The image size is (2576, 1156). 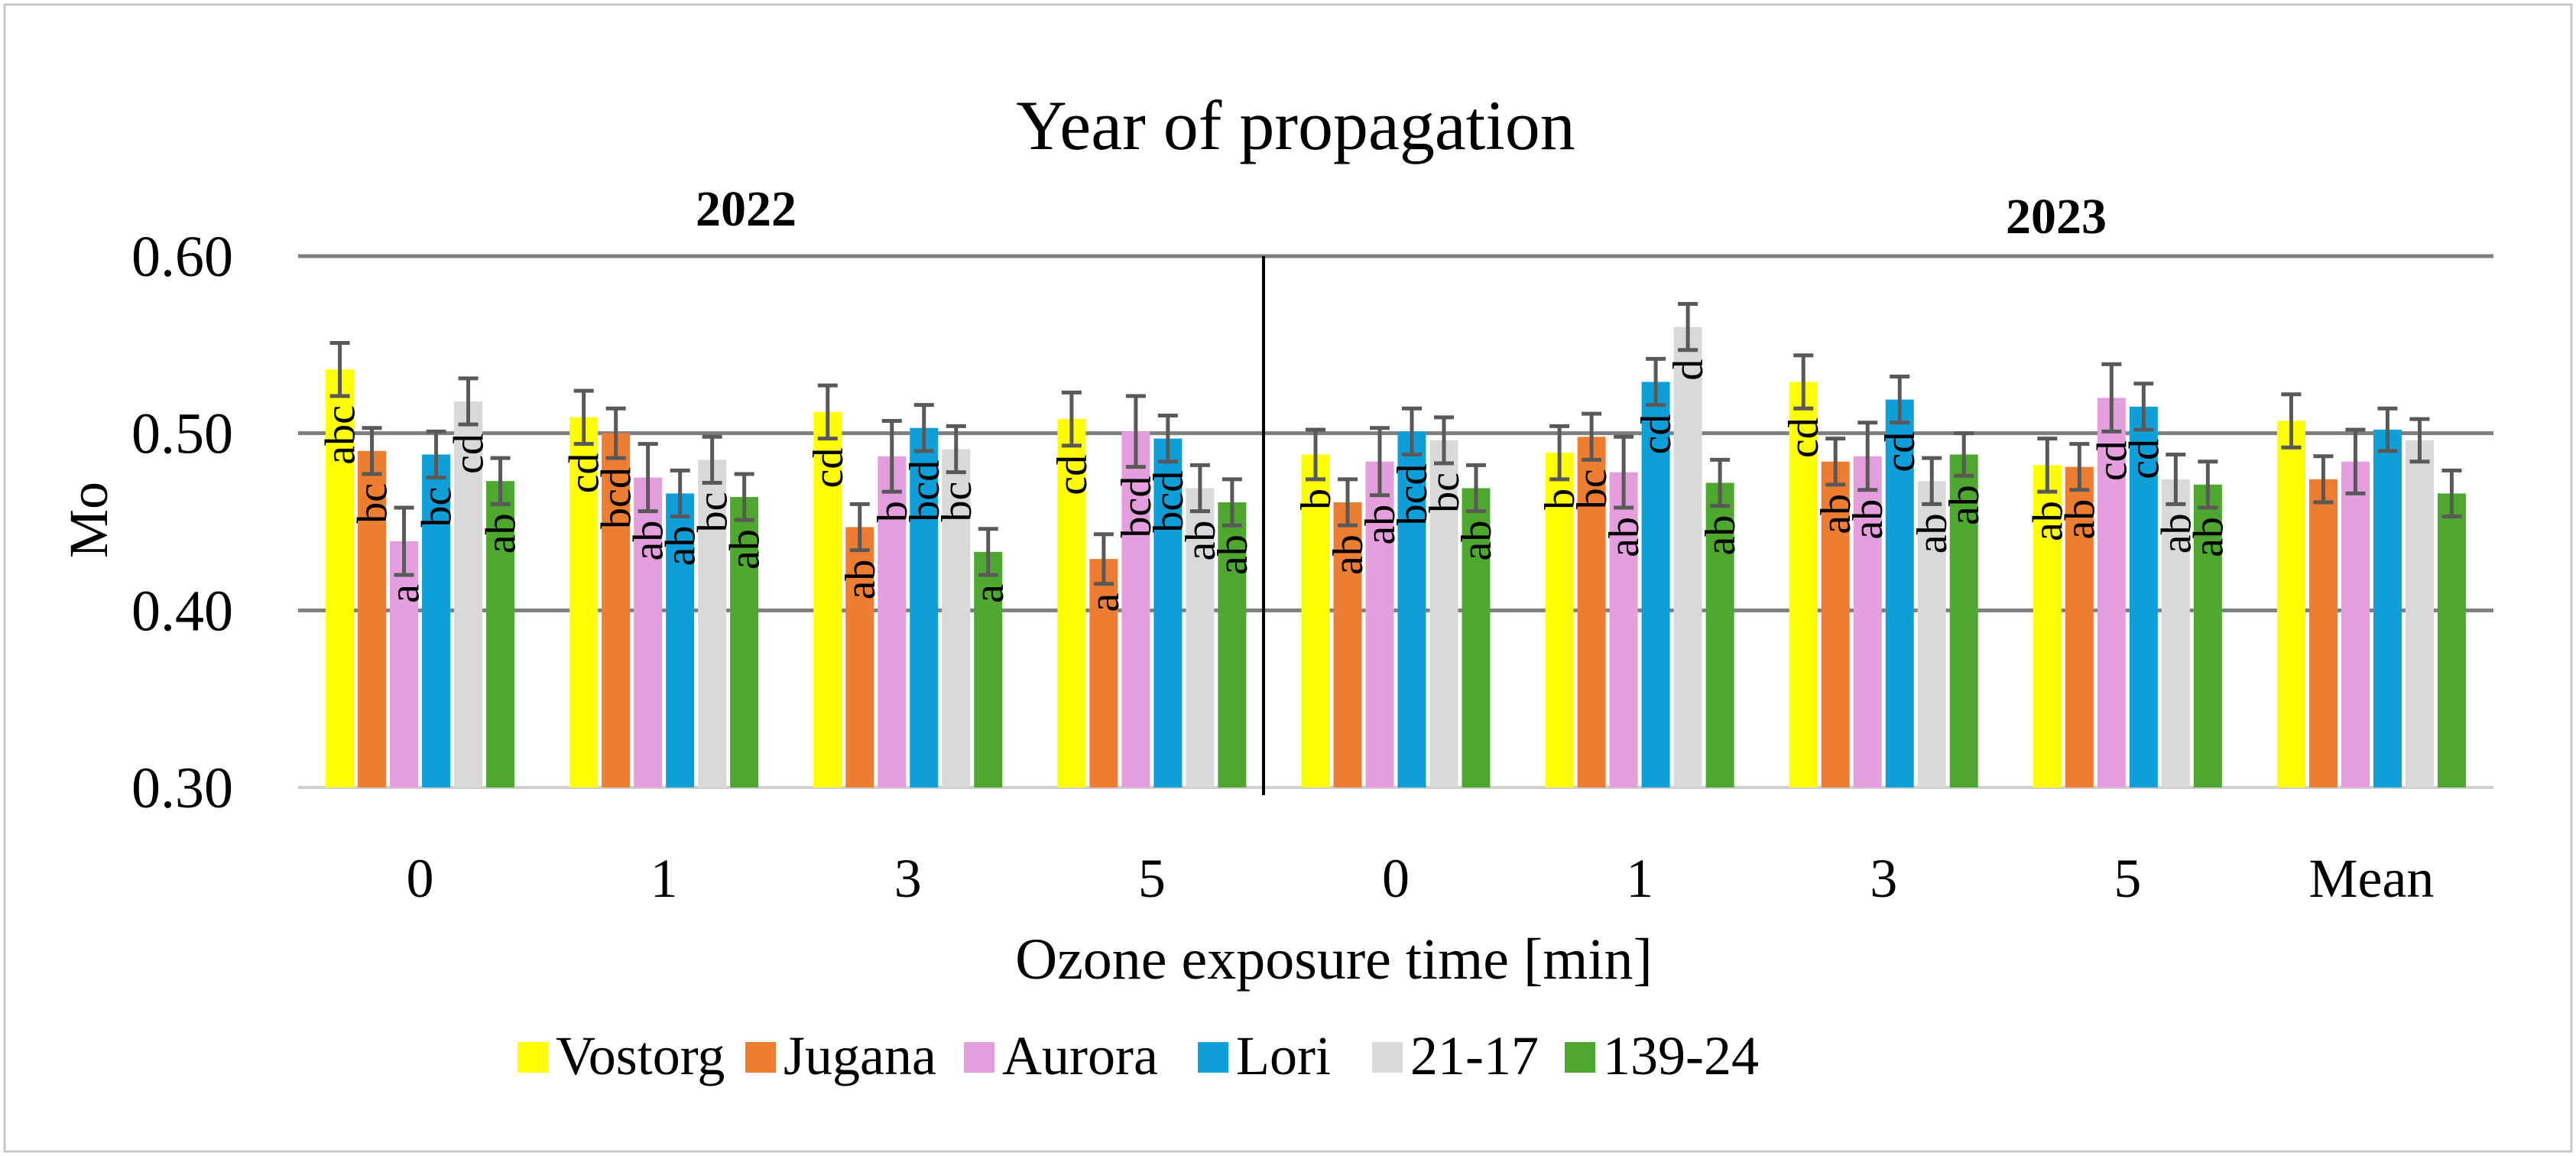 I want to click on y-tick-label: 0.40, so click(x=182, y=611).